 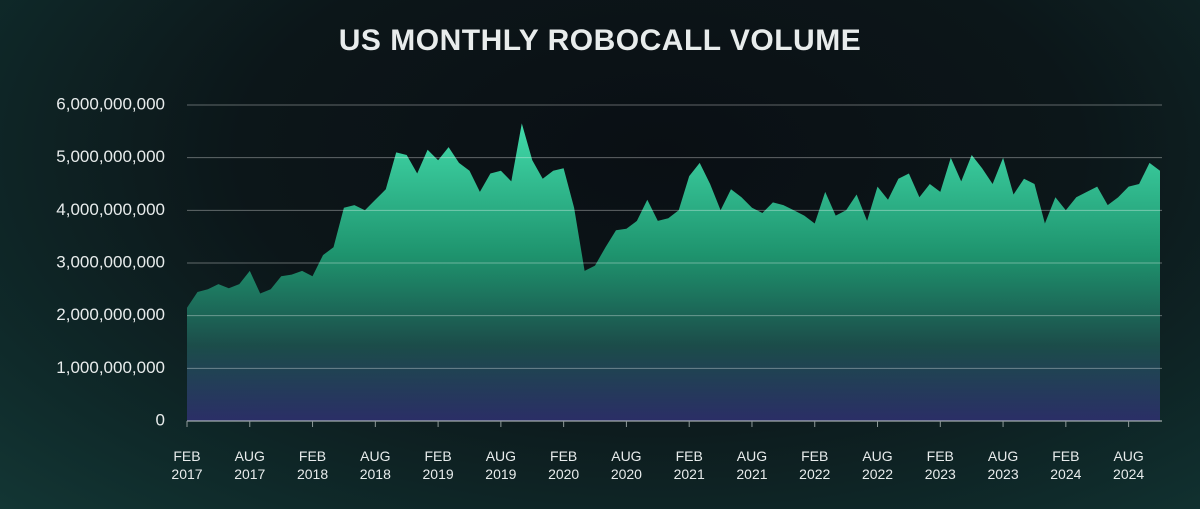 What do you see at coordinates (110, 314) in the screenshot?
I see `y-tick-label: 2,000,000,000` at bounding box center [110, 314].